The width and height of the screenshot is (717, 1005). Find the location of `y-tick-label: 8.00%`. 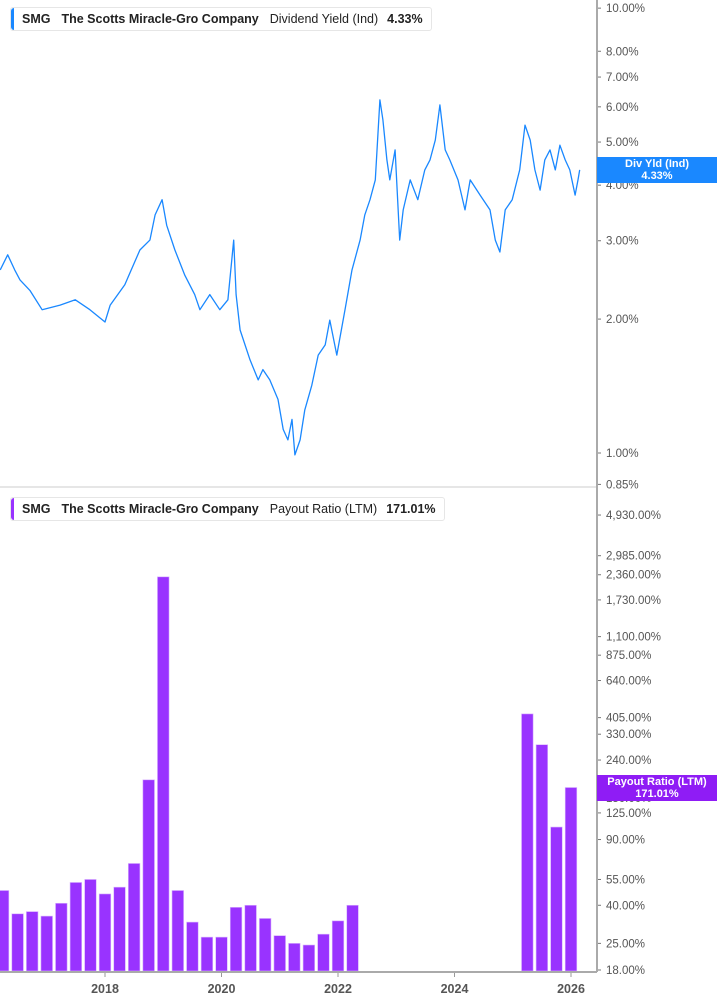

y-tick-label: 8.00% is located at coordinates (622, 52).